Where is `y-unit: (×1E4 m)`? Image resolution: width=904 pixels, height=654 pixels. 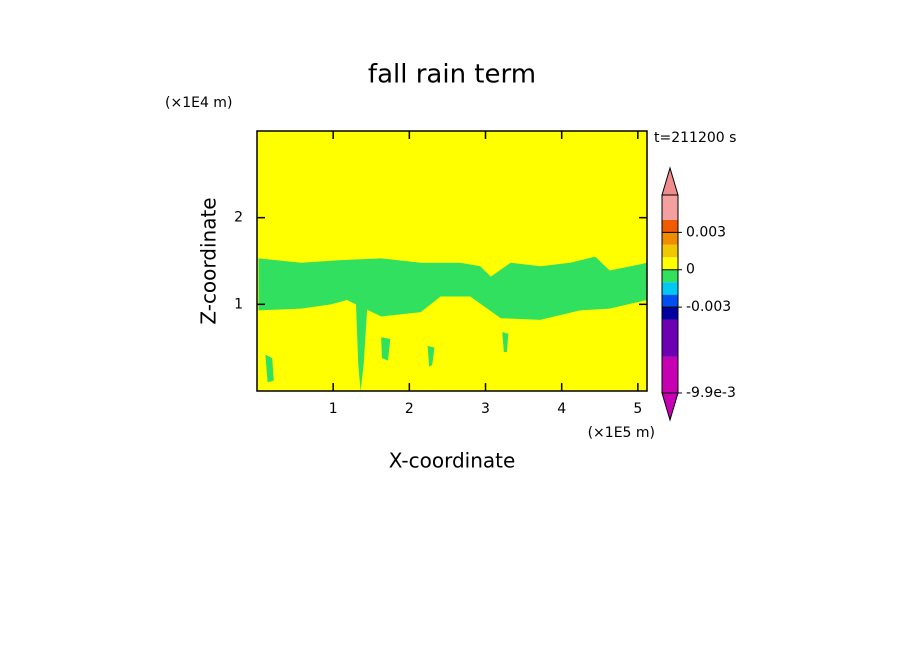
y-unit: (×1E4 m) is located at coordinates (198, 103).